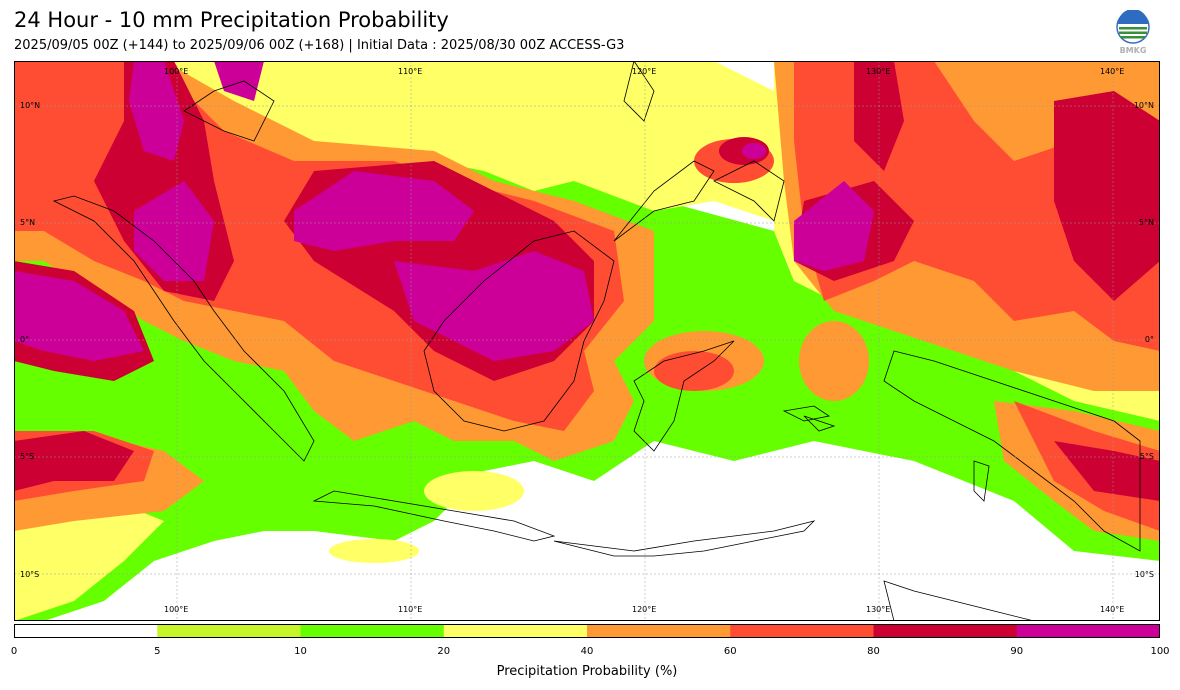 The height and width of the screenshot is (690, 1180). What do you see at coordinates (300, 651) in the screenshot?
I see `colorbar-tick-label: 10` at bounding box center [300, 651].